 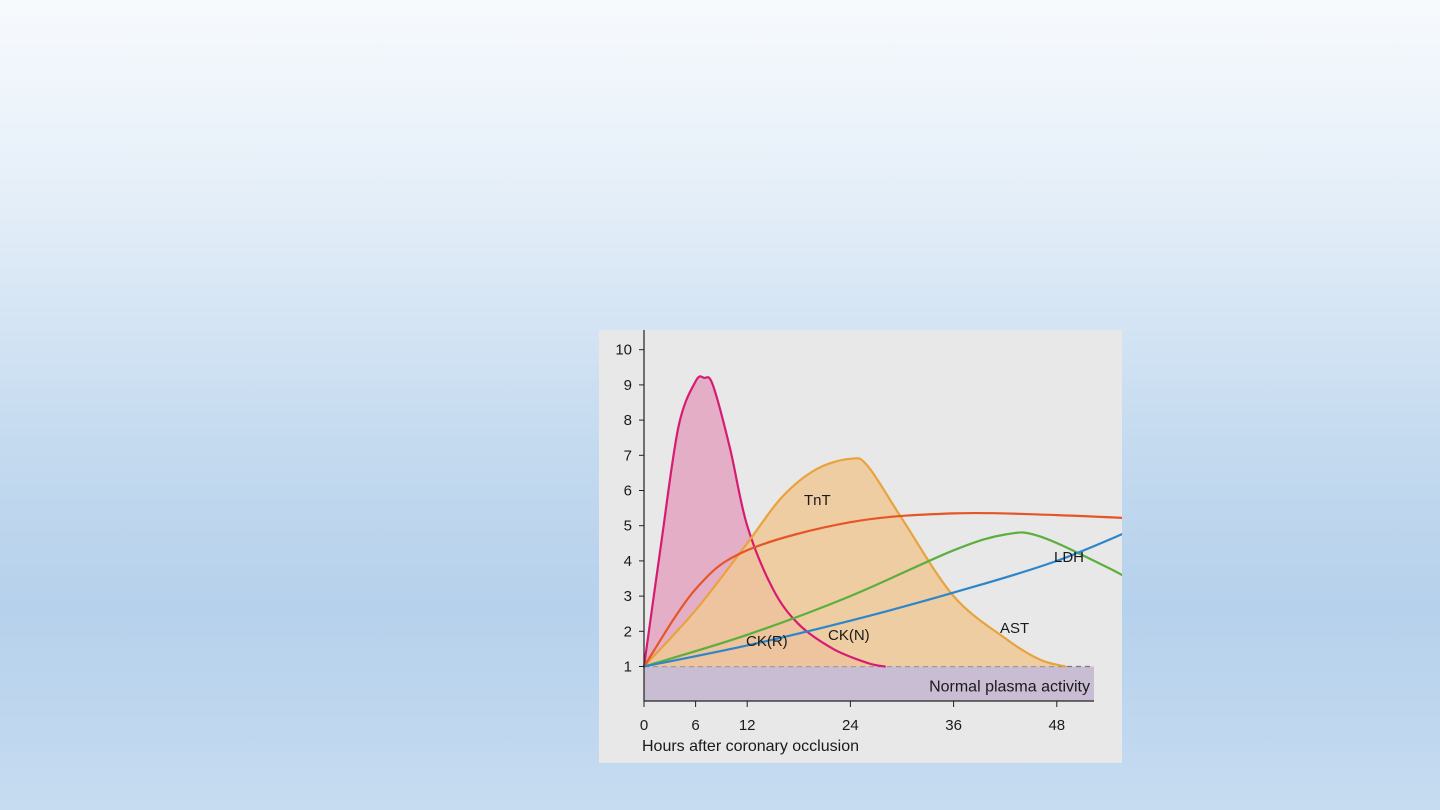 What do you see at coordinates (869, 683) in the screenshot?
I see `normal-plasma-band` at bounding box center [869, 683].